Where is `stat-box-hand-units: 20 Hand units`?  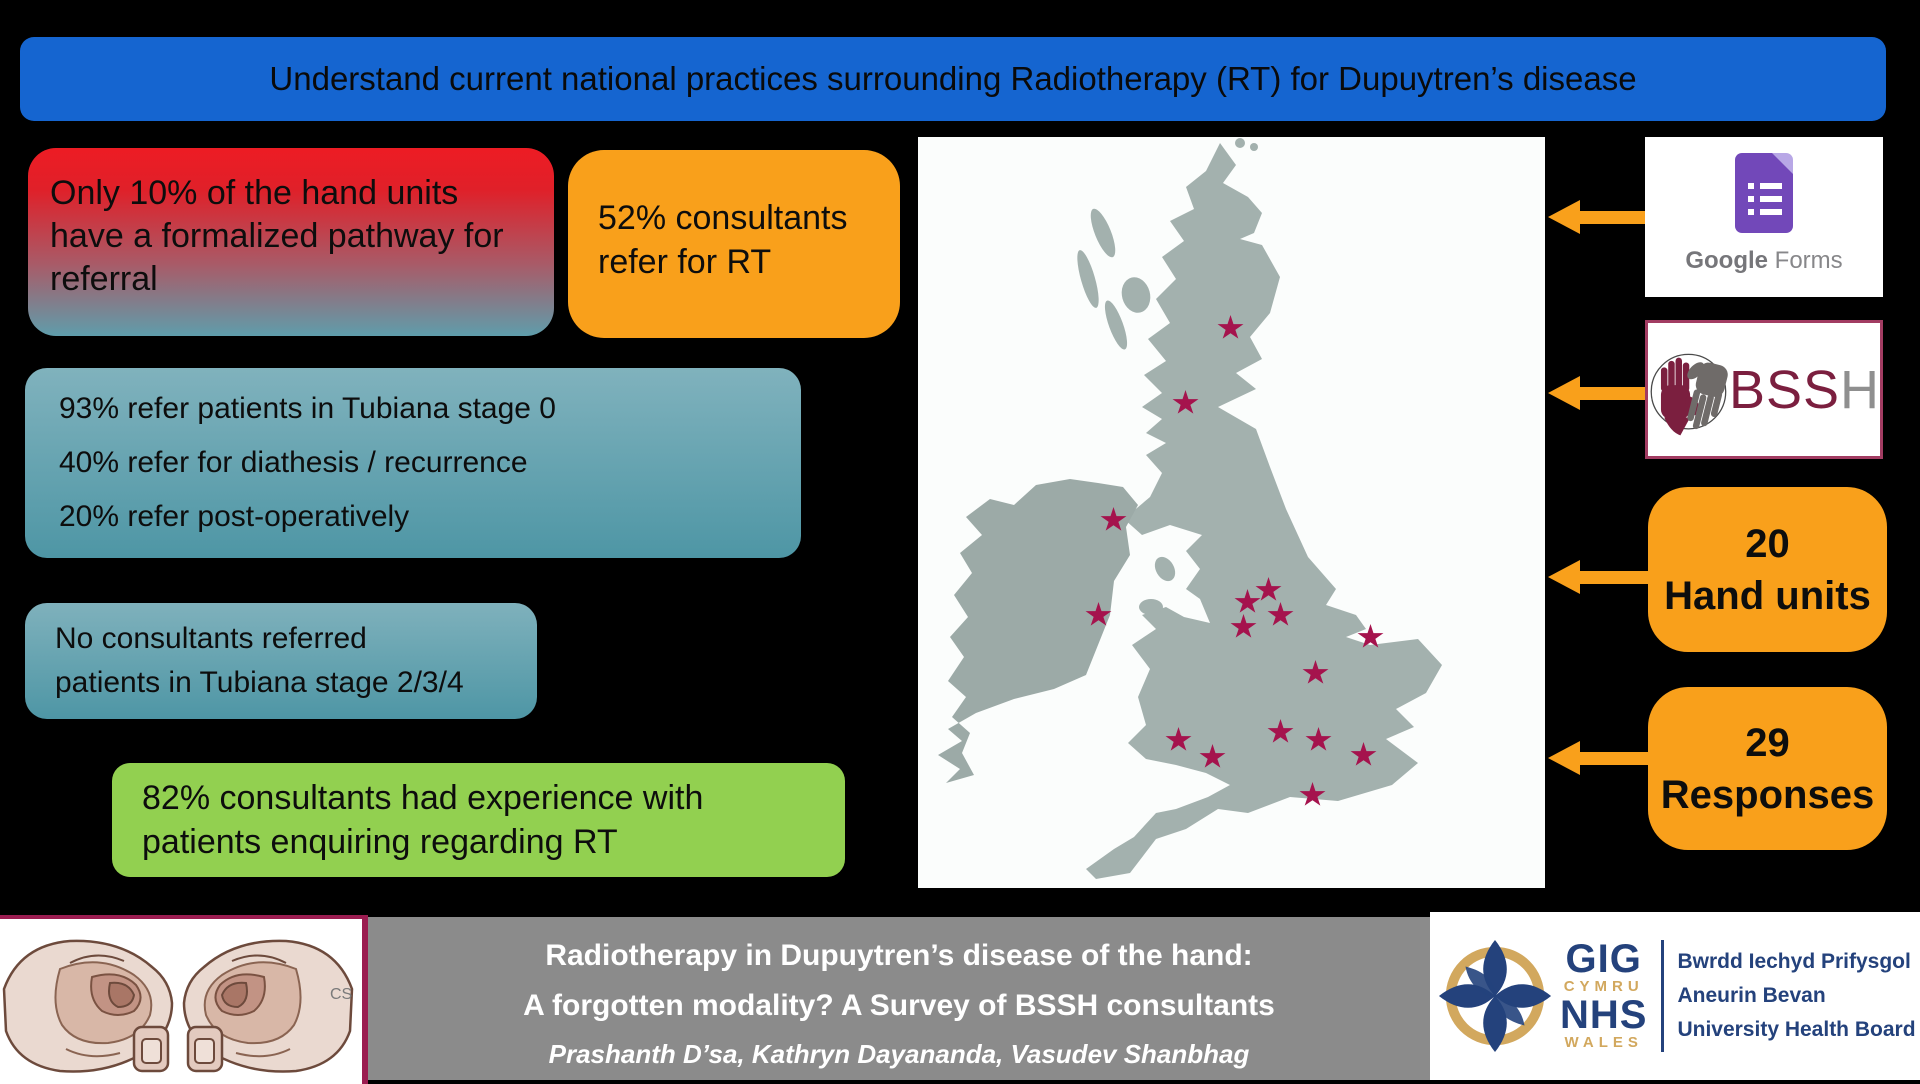
stat-box-hand-units: 20 Hand units is located at coordinates (1767, 569).